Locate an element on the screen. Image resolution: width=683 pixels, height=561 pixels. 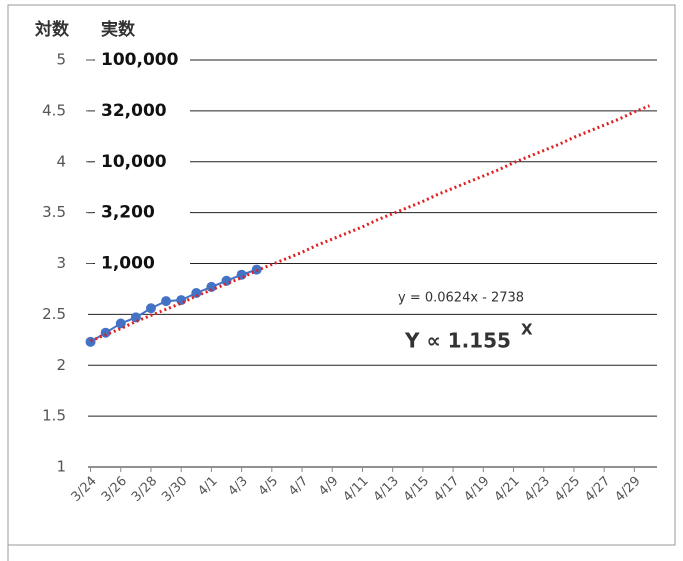
x-tick-label: 4/9 is located at coordinates (328, 486).